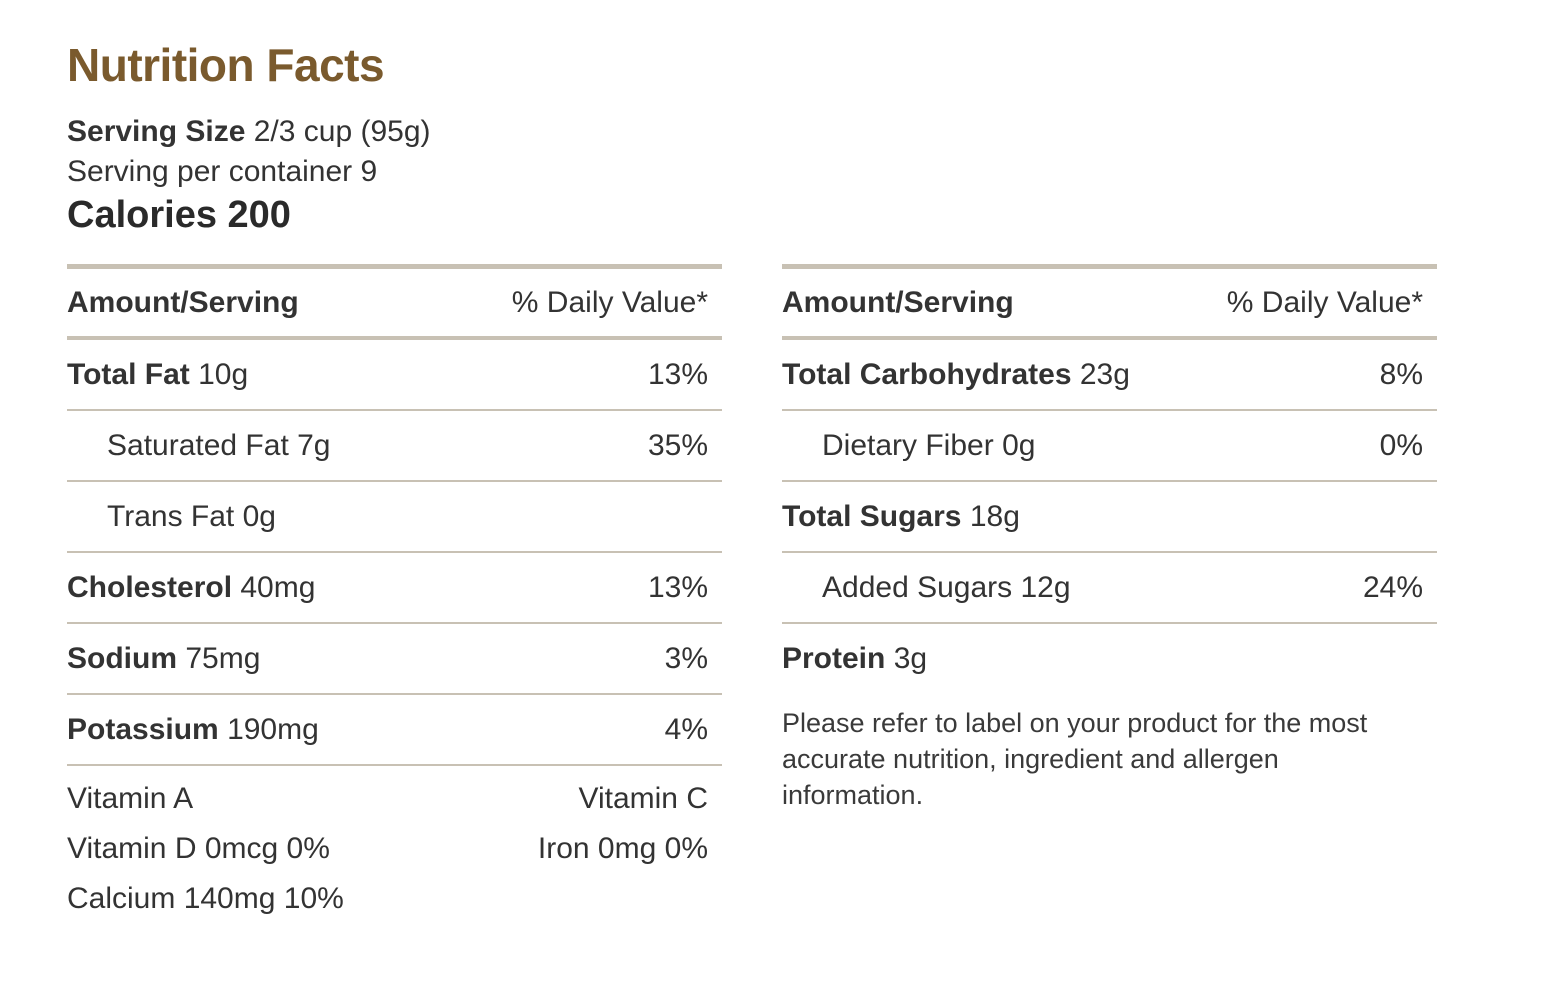 This screenshot has height=994, width=1554. Describe the element at coordinates (394, 849) in the screenshot. I see `vitamin-row: Vitamin D 0mcg 0% Iron 0mg 0%` at that location.